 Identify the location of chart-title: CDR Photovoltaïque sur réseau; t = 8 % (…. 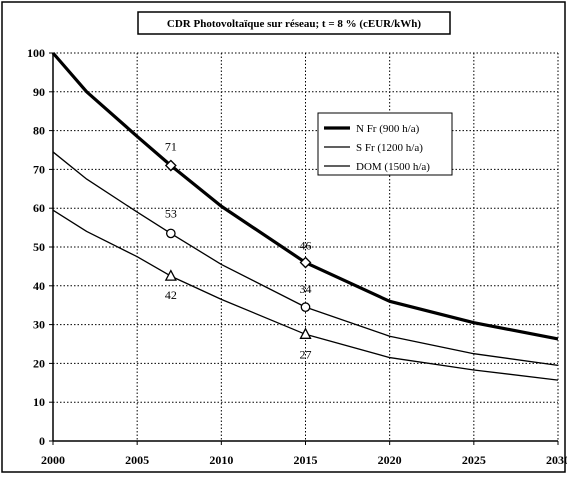
(294, 24).